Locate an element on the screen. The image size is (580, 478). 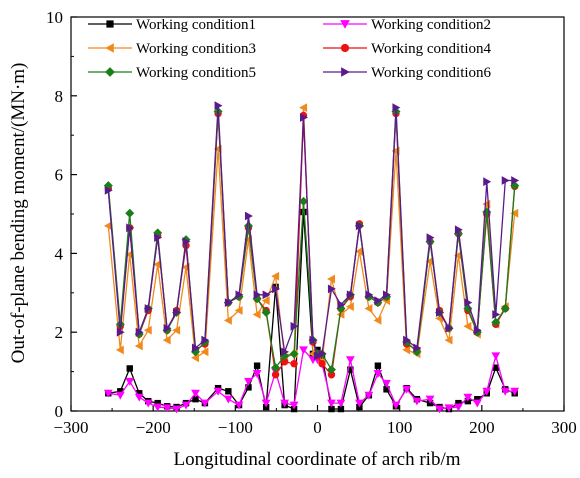
legend-item: Working condition1 is located at coordinates (172, 25).